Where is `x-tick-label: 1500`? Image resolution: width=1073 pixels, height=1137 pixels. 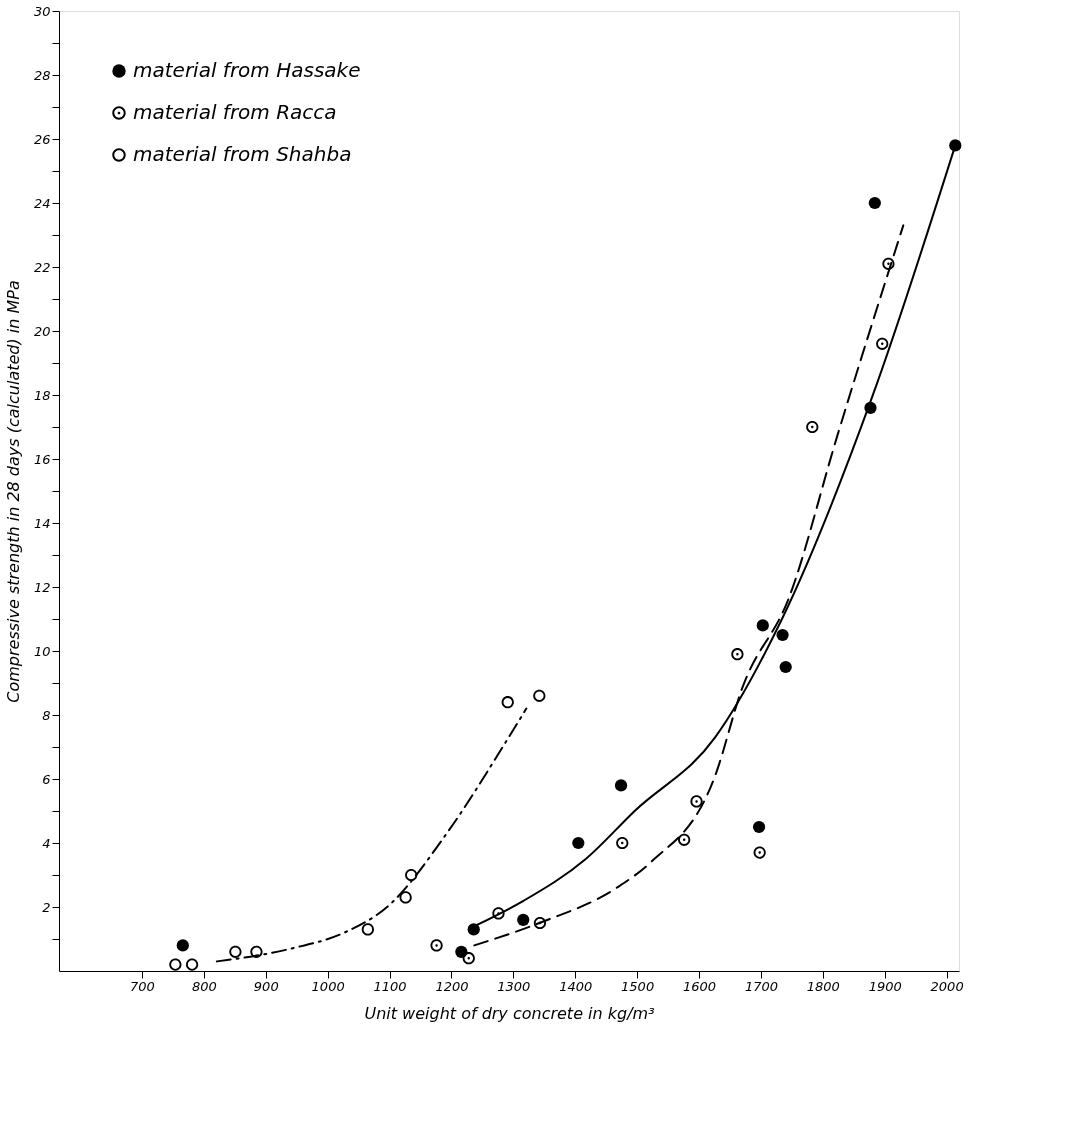
x-tick-label: 1500 is located at coordinates (638, 986).